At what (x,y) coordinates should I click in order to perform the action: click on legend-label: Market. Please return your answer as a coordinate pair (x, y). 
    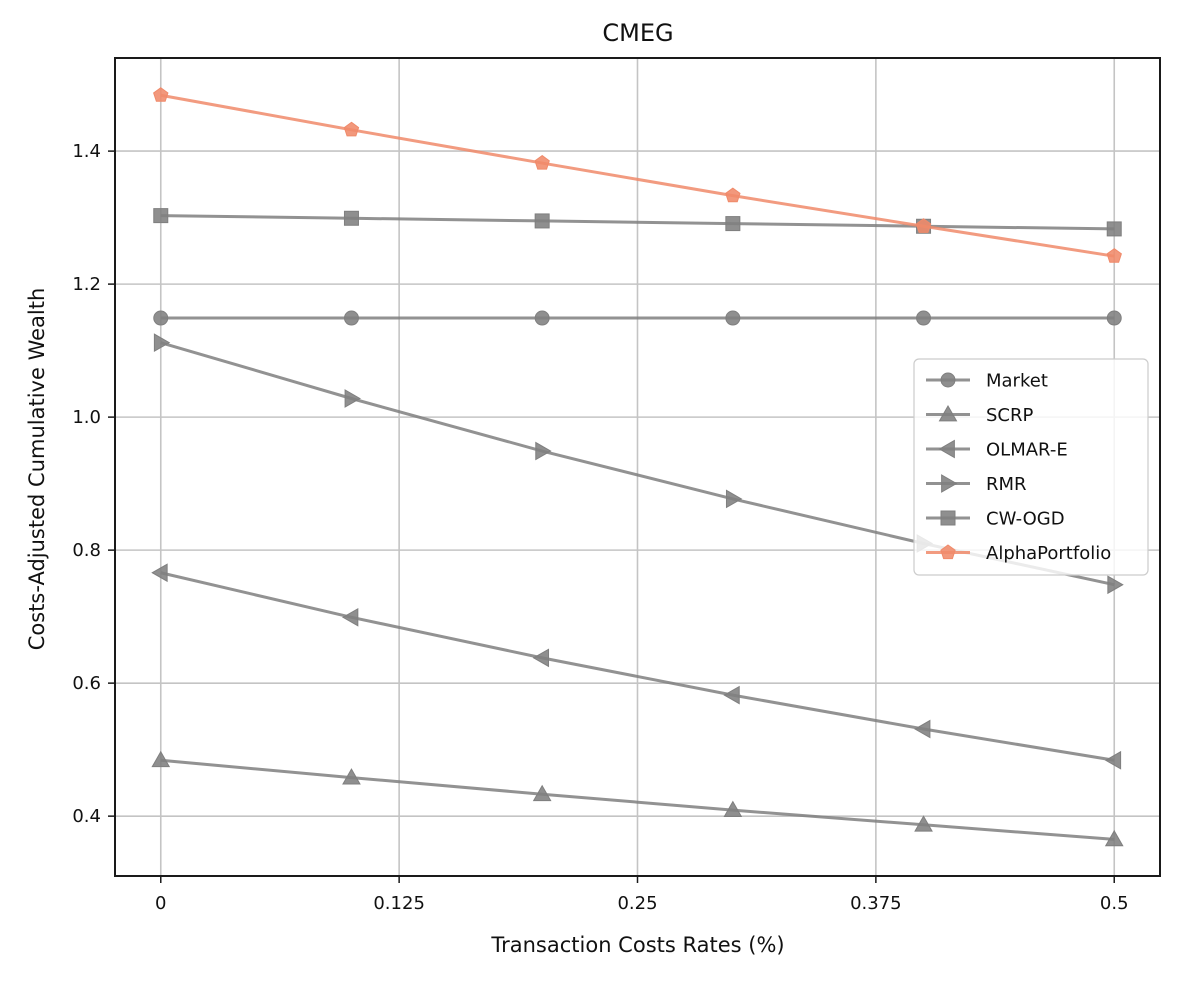
    Looking at the image, I should click on (1017, 381).